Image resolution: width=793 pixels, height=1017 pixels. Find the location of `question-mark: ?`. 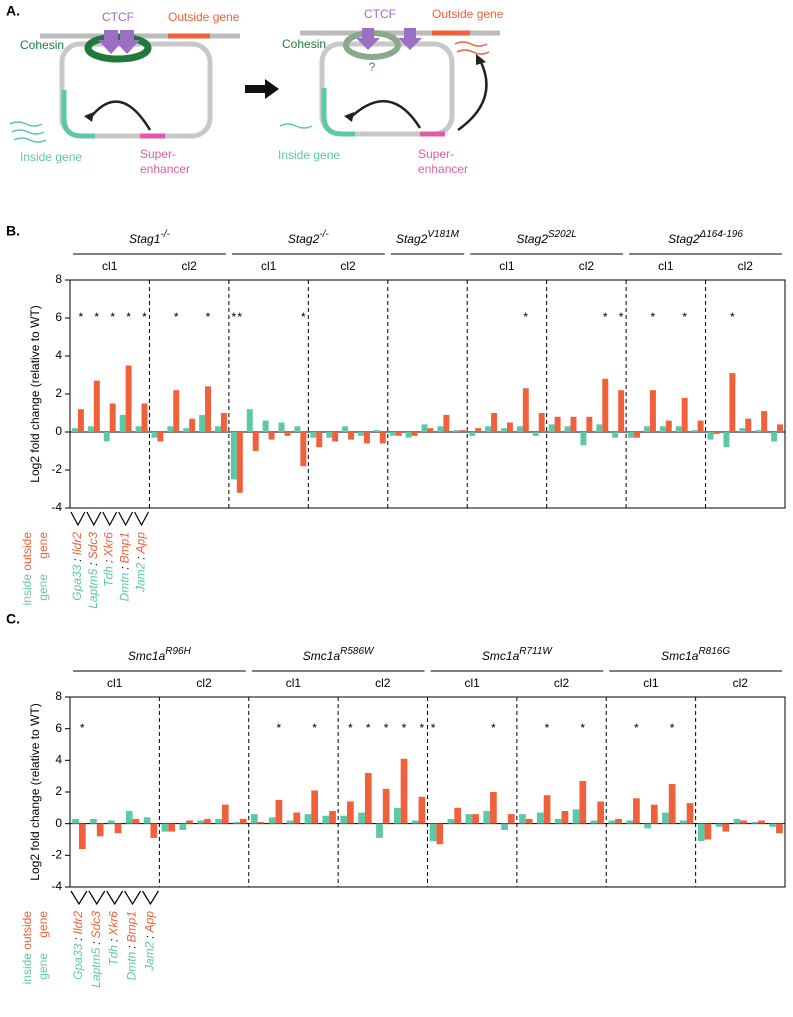

question-mark: ? is located at coordinates (372, 67).